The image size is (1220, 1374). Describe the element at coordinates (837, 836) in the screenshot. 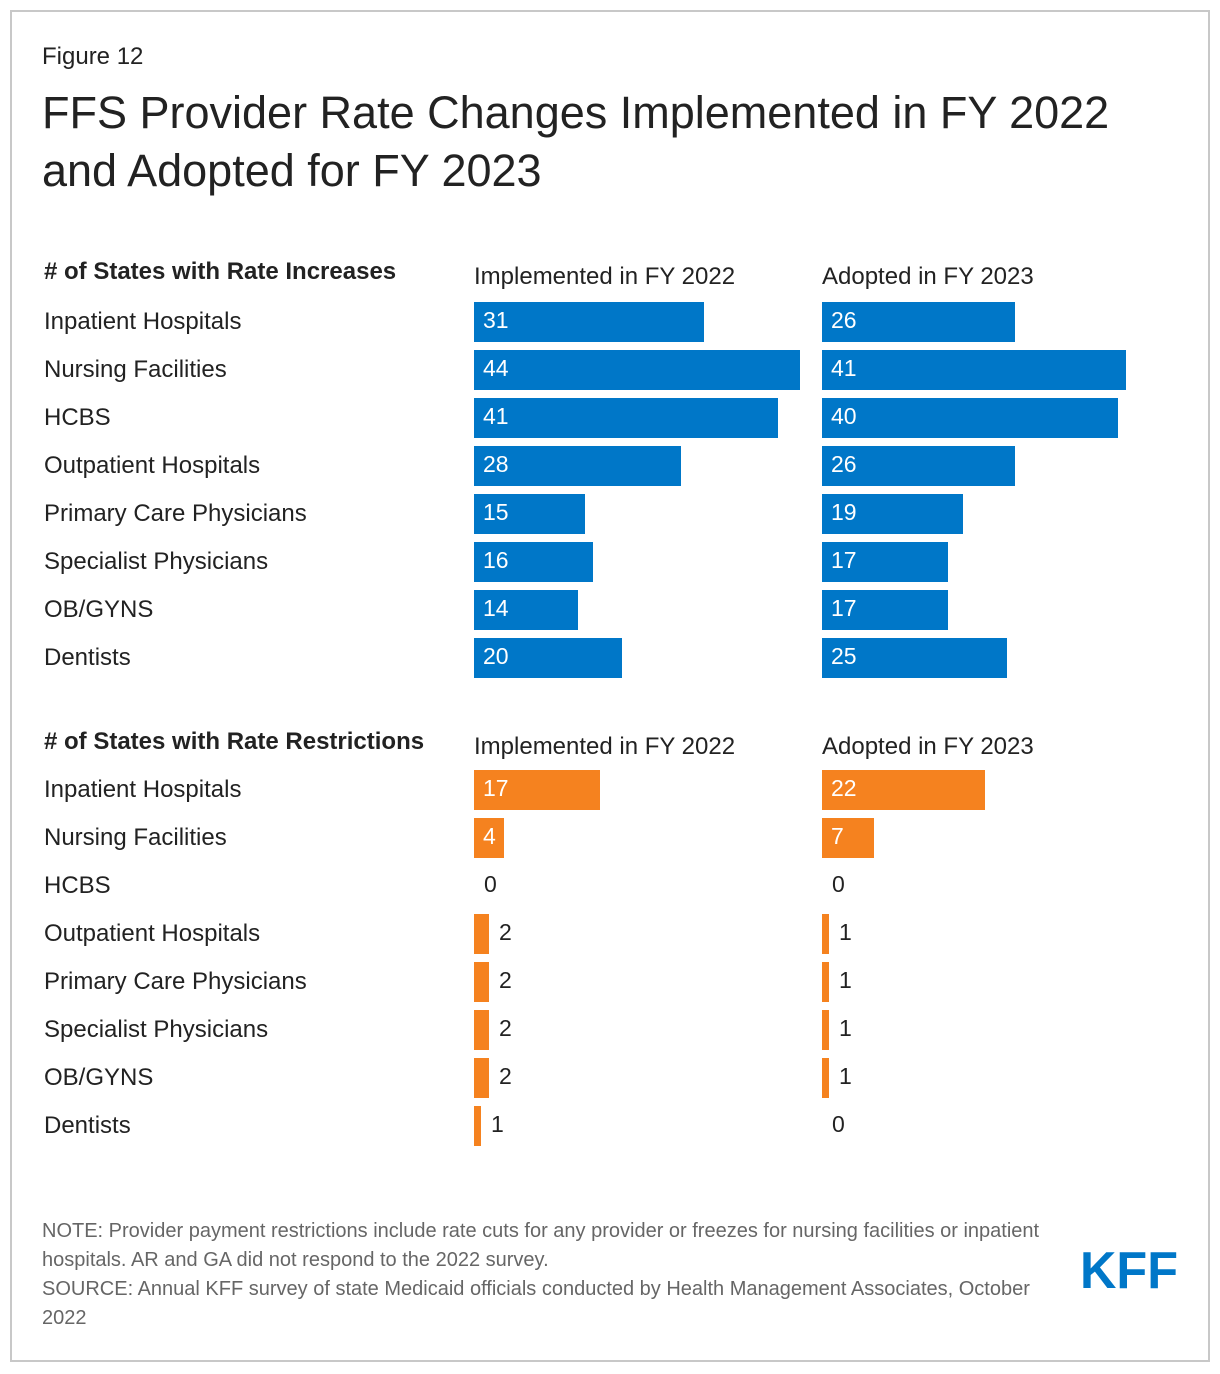

I see `data-label-nursing-facilities-adopted-in-fy-2023: 7` at that location.